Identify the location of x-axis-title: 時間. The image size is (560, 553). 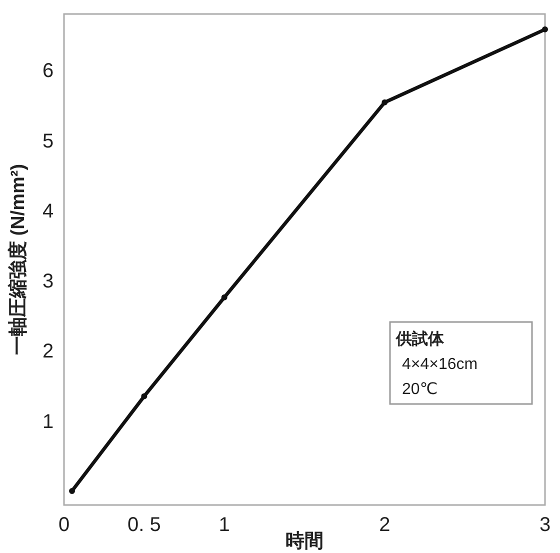
(305, 541).